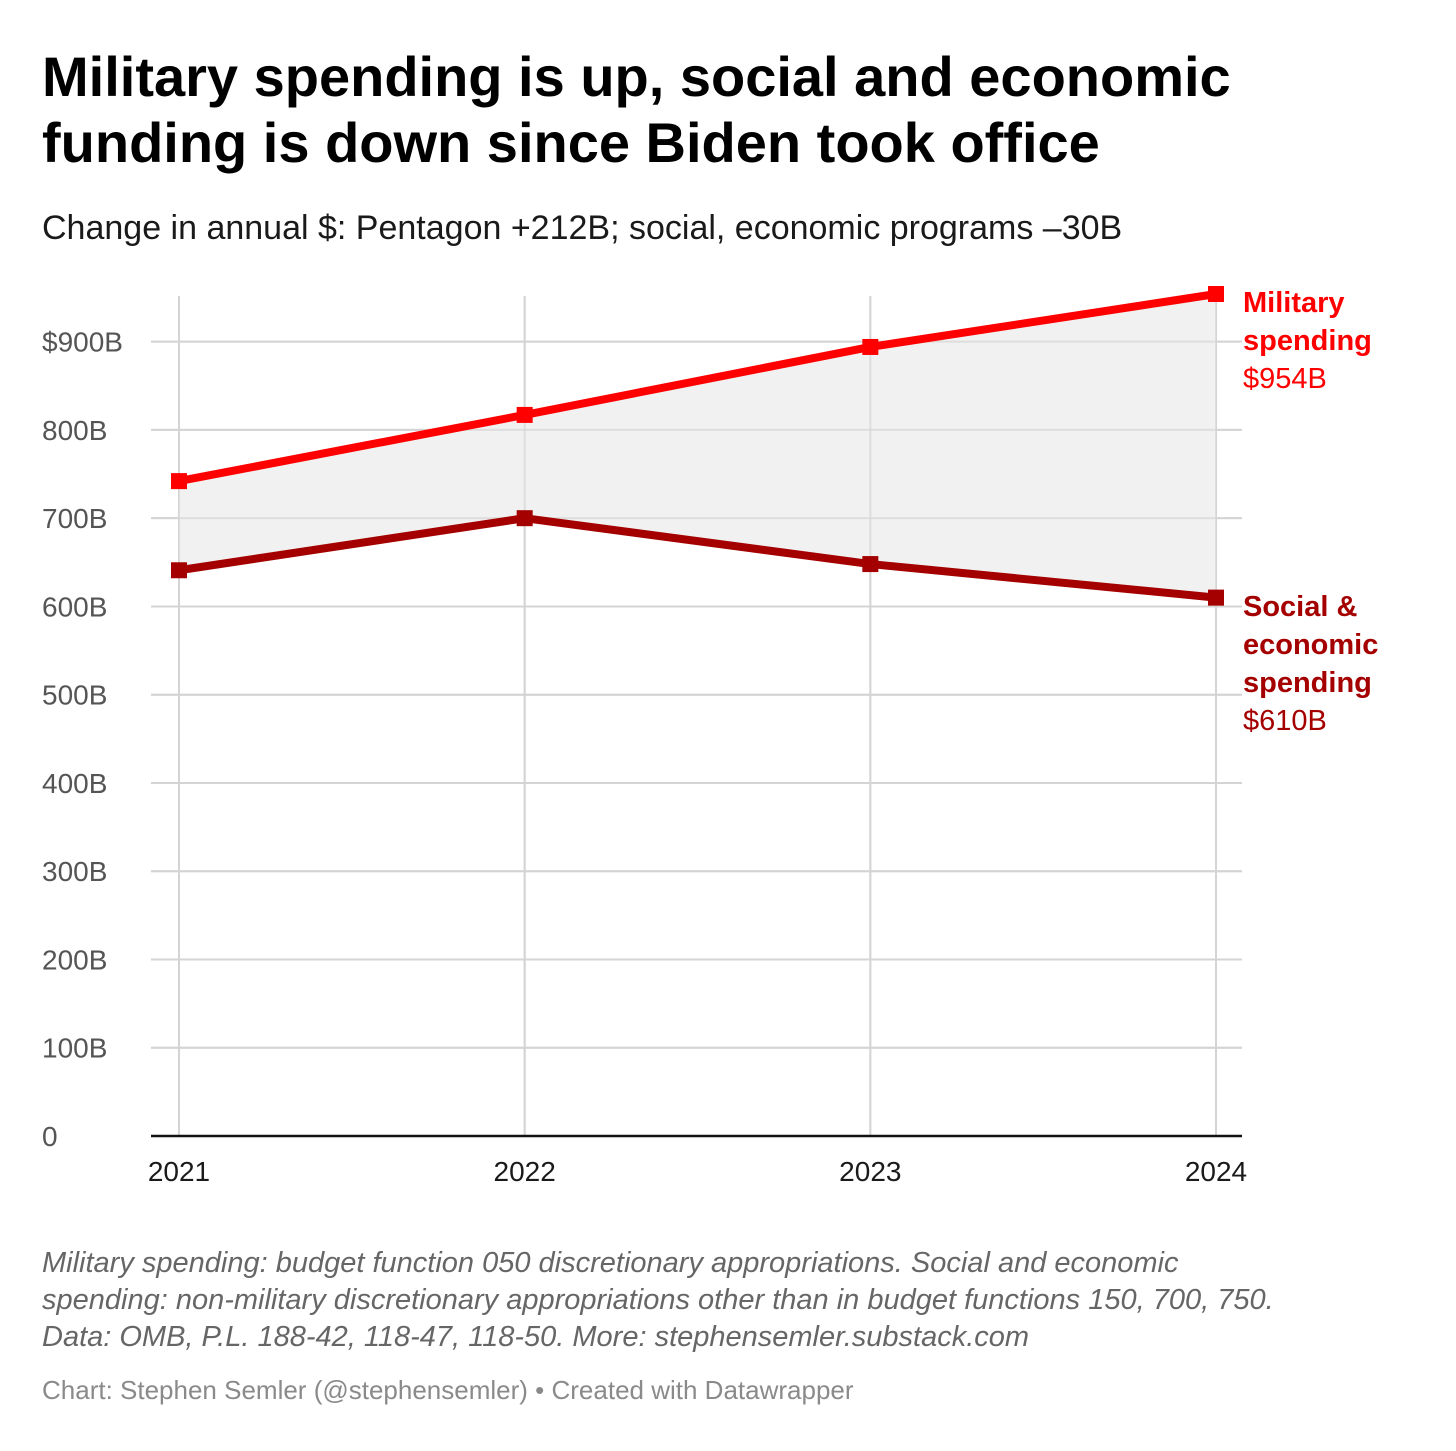 This screenshot has width=1456, height=1451. Describe the element at coordinates (1285, 721) in the screenshot. I see `series-value-label: $610B` at that location.